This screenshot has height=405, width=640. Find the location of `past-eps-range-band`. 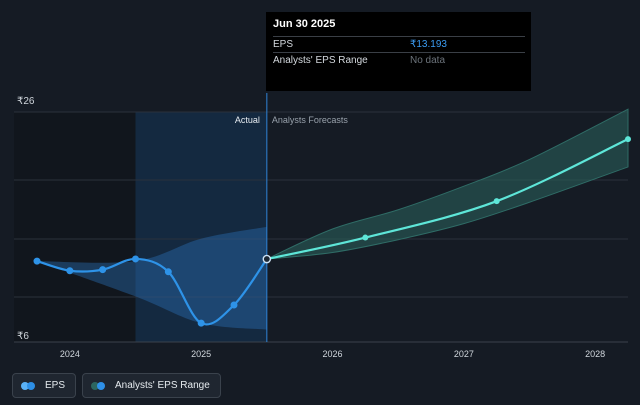

past-eps-range-band is located at coordinates (152, 278).